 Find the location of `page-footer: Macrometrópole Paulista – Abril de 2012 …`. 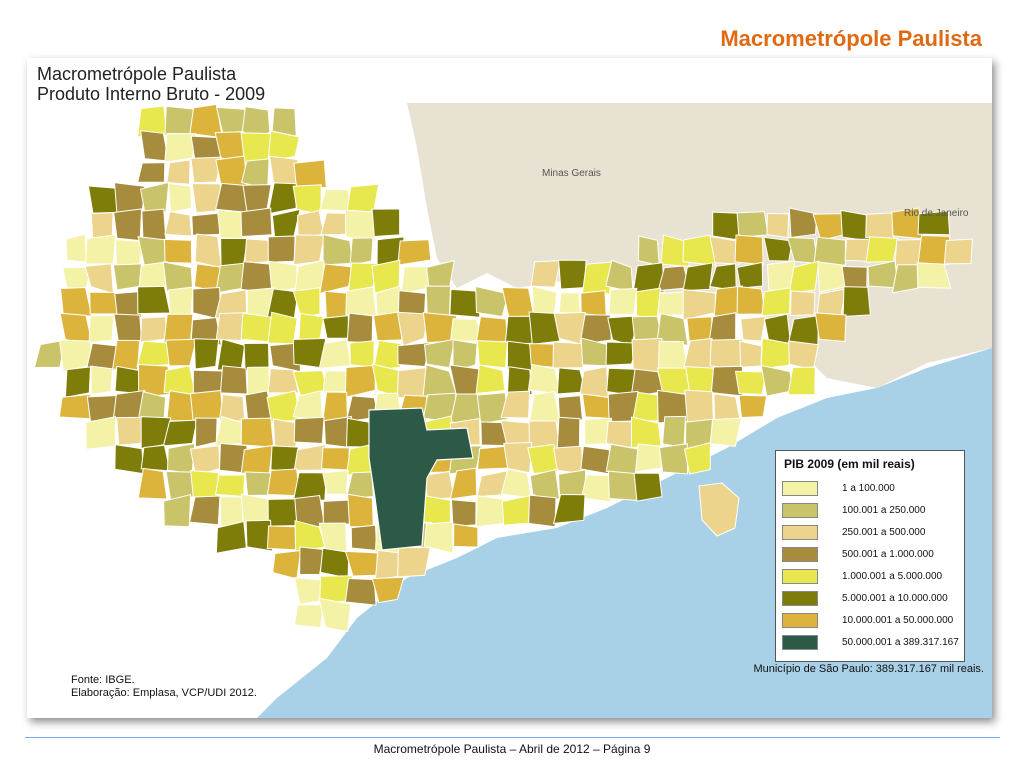

page-footer: Macrometrópole Paulista – Abril de 2012 … is located at coordinates (512, 749).